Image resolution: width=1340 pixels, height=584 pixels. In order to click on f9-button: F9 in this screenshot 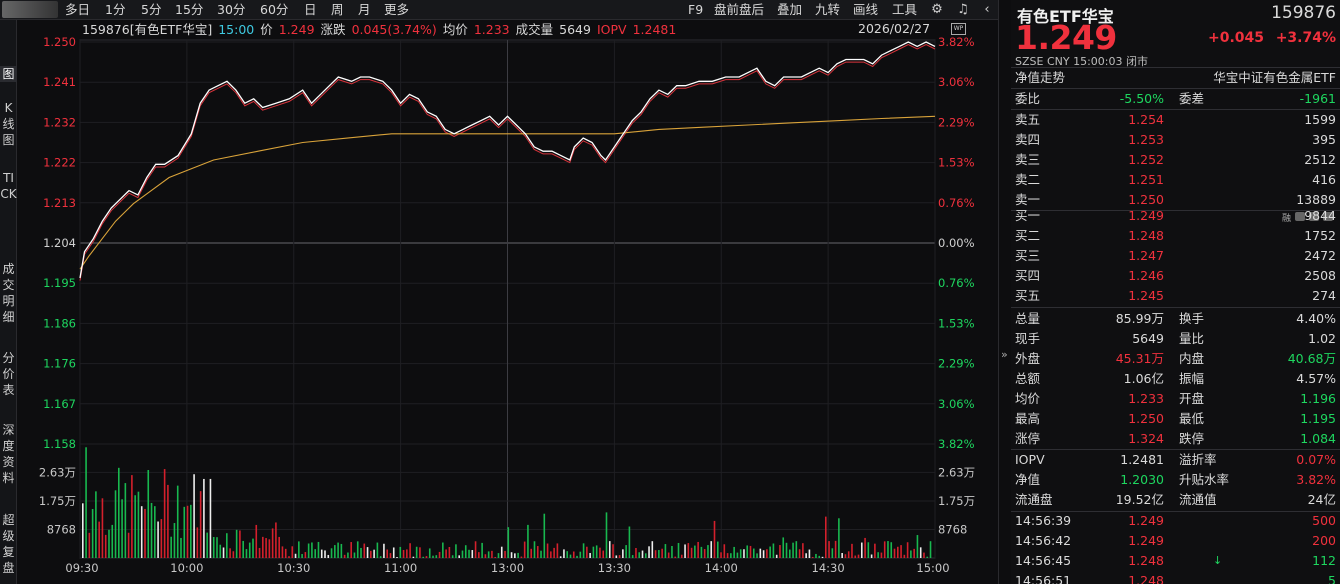, I will do `click(696, 9)`.